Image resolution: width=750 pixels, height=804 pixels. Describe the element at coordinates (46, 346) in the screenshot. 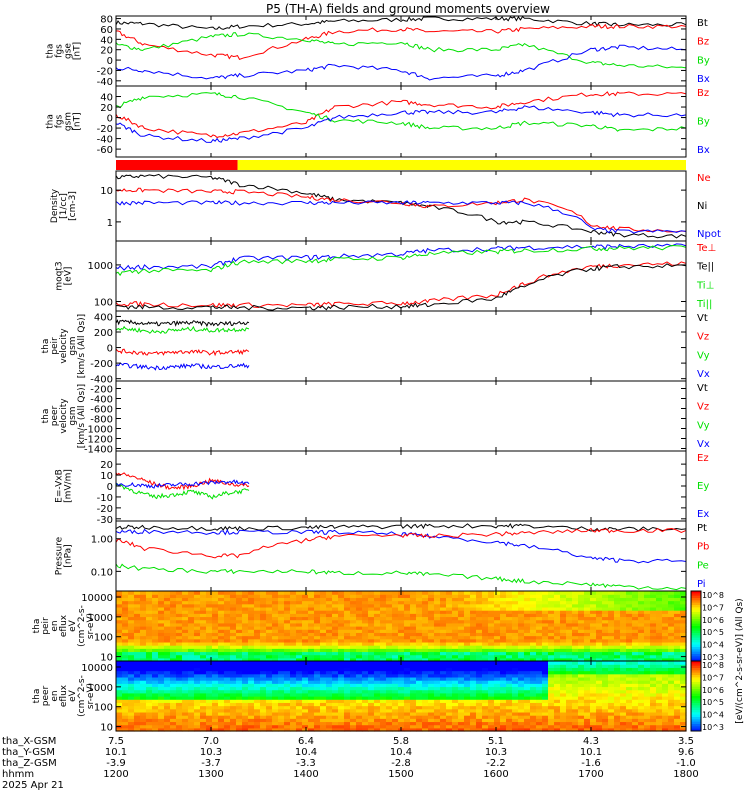

I see `peir-velocity-ylabel-line: tha` at that location.